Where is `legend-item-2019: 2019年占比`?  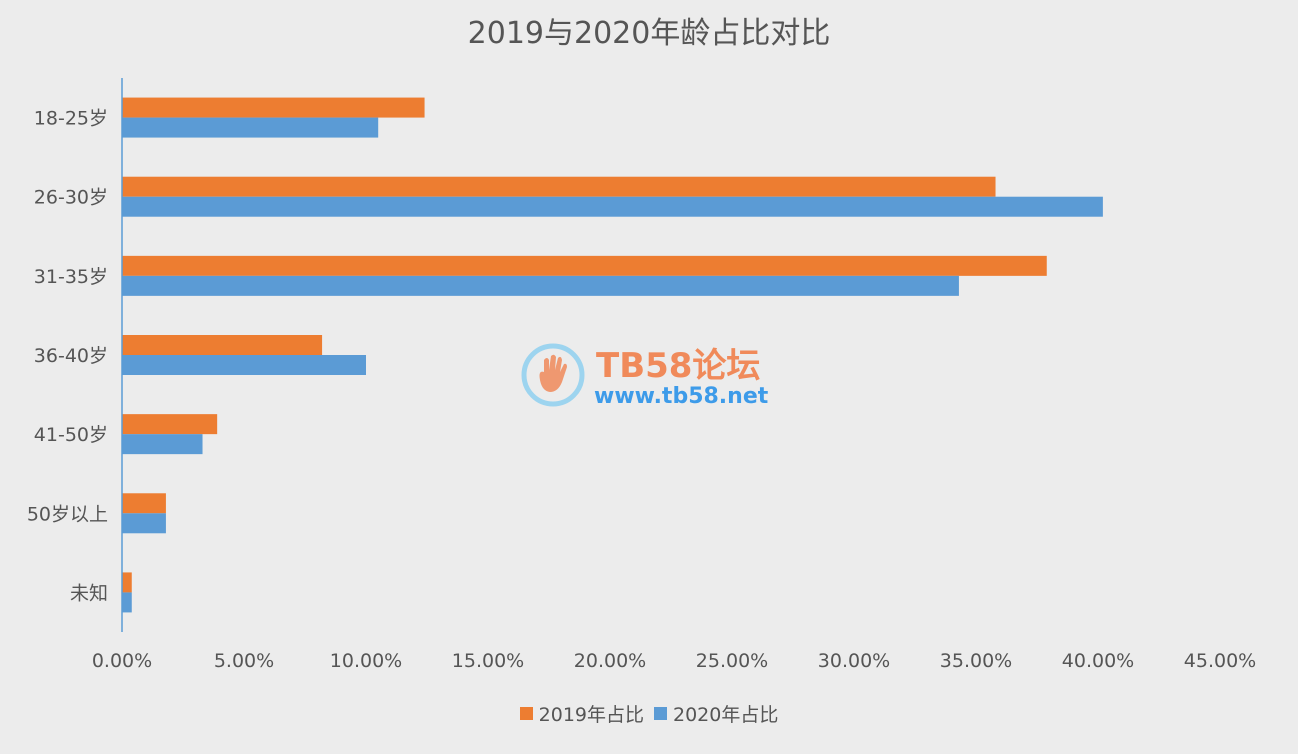
legend-item-2019: 2019年占比 is located at coordinates (581, 713).